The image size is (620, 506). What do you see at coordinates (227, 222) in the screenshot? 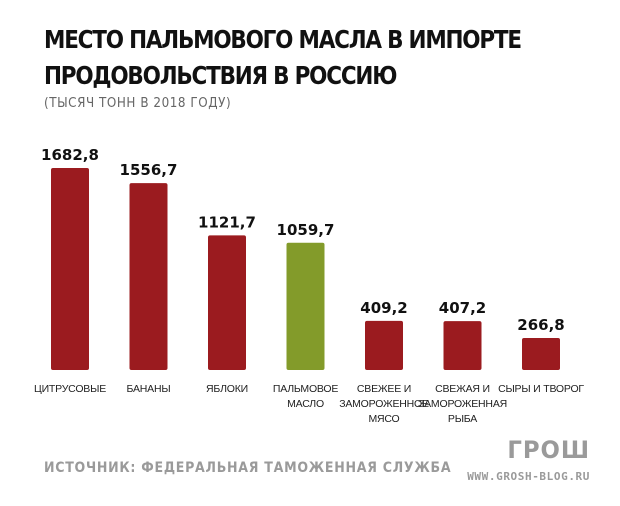
I see `value-label-2: 1121,7` at bounding box center [227, 222].